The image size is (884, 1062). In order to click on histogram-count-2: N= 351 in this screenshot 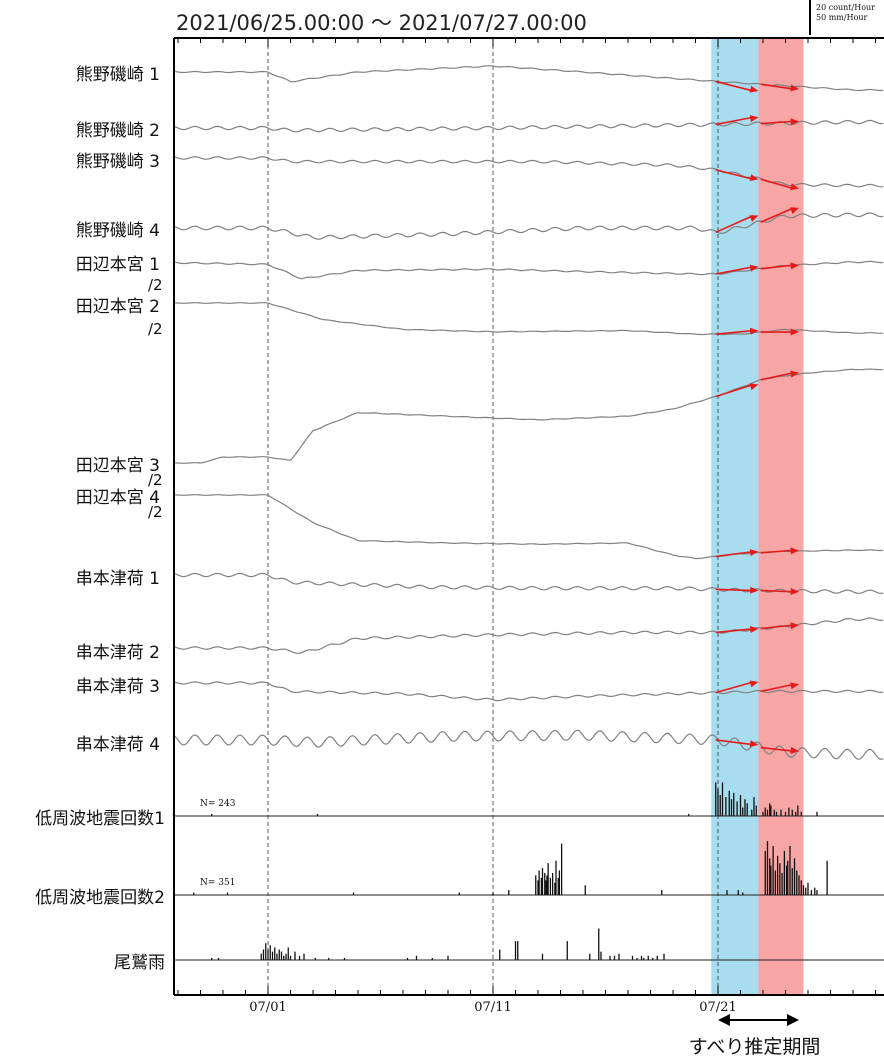, I will do `click(217, 883)`.